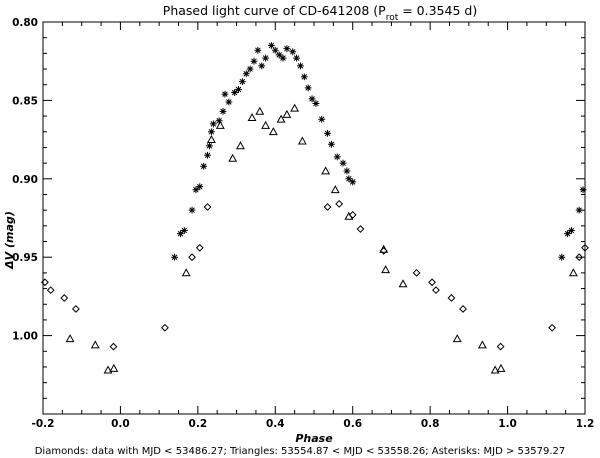 The height and width of the screenshot is (458, 600). I want to click on chart-title-prefix: Phased light curve of CD-641208 (P, so click(274, 10).